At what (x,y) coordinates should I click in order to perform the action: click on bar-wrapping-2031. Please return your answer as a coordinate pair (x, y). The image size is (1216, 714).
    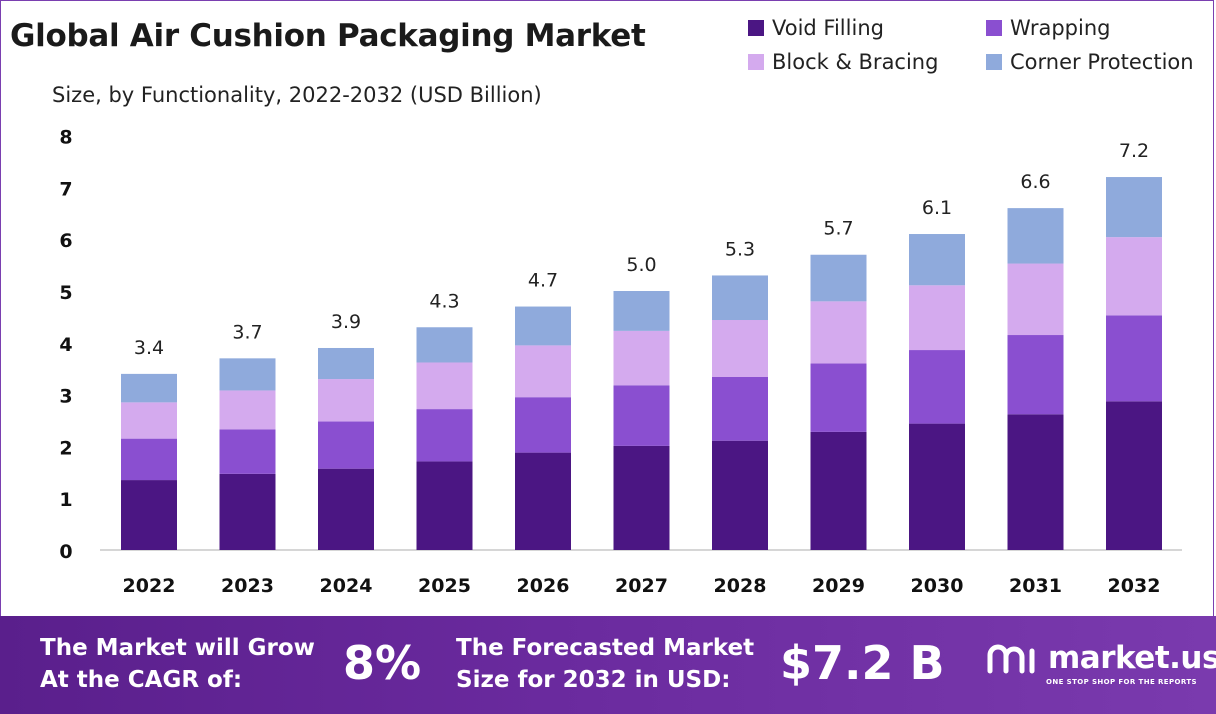
    Looking at the image, I should click on (1035, 375).